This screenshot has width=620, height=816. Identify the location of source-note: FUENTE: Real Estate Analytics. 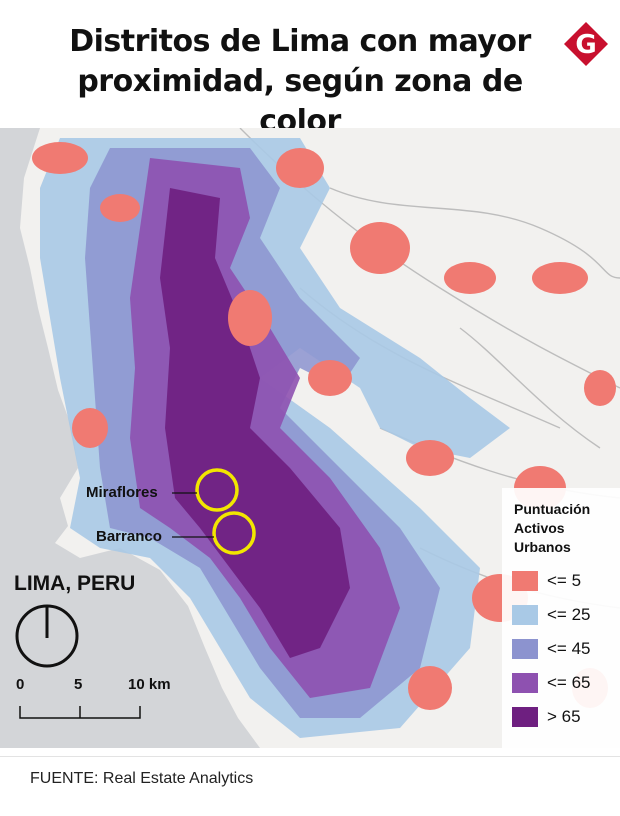
(142, 778).